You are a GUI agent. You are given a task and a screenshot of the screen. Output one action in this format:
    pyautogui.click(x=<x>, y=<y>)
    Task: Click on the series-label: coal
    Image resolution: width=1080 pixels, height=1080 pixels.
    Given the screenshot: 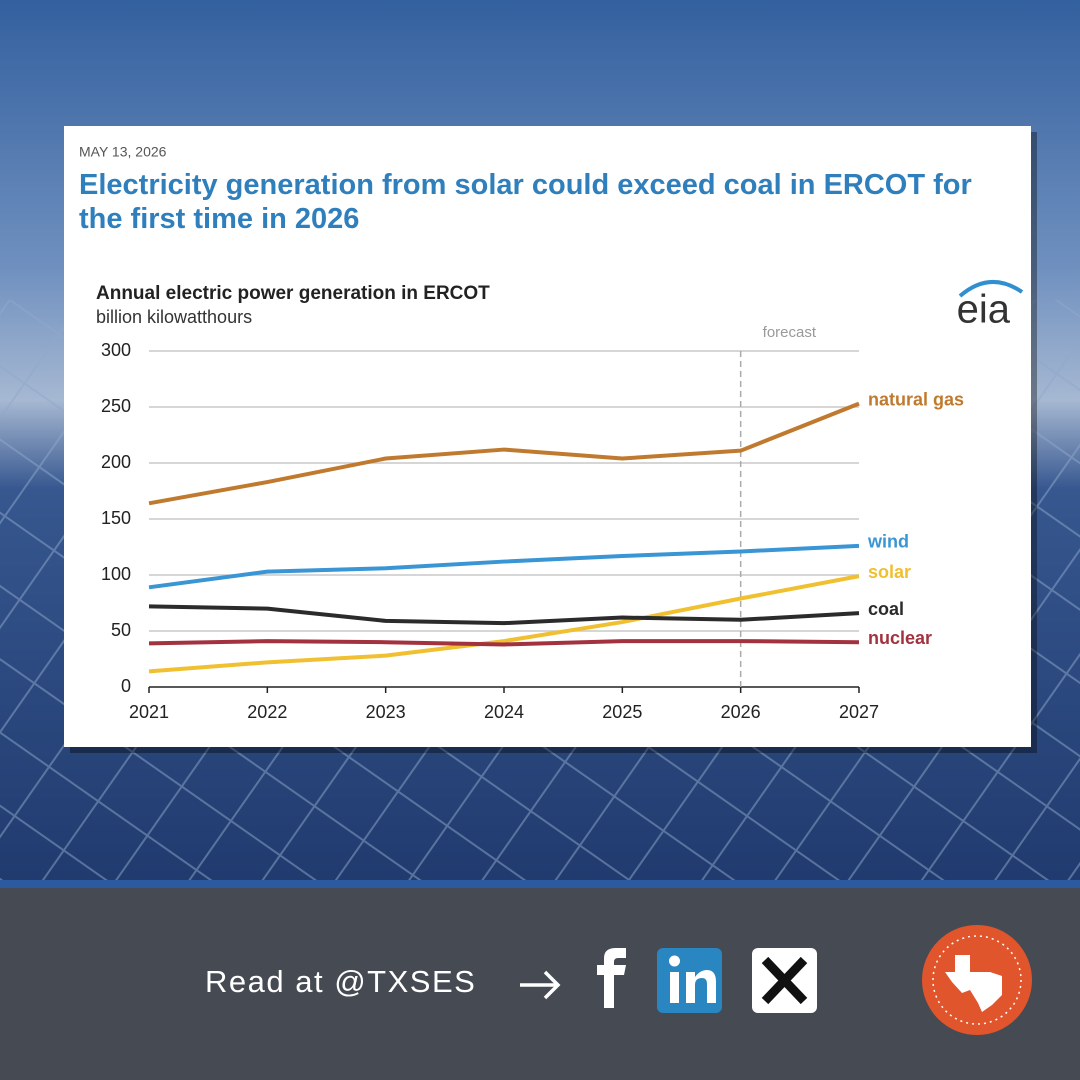 What is the action you would take?
    pyautogui.click(x=886, y=609)
    